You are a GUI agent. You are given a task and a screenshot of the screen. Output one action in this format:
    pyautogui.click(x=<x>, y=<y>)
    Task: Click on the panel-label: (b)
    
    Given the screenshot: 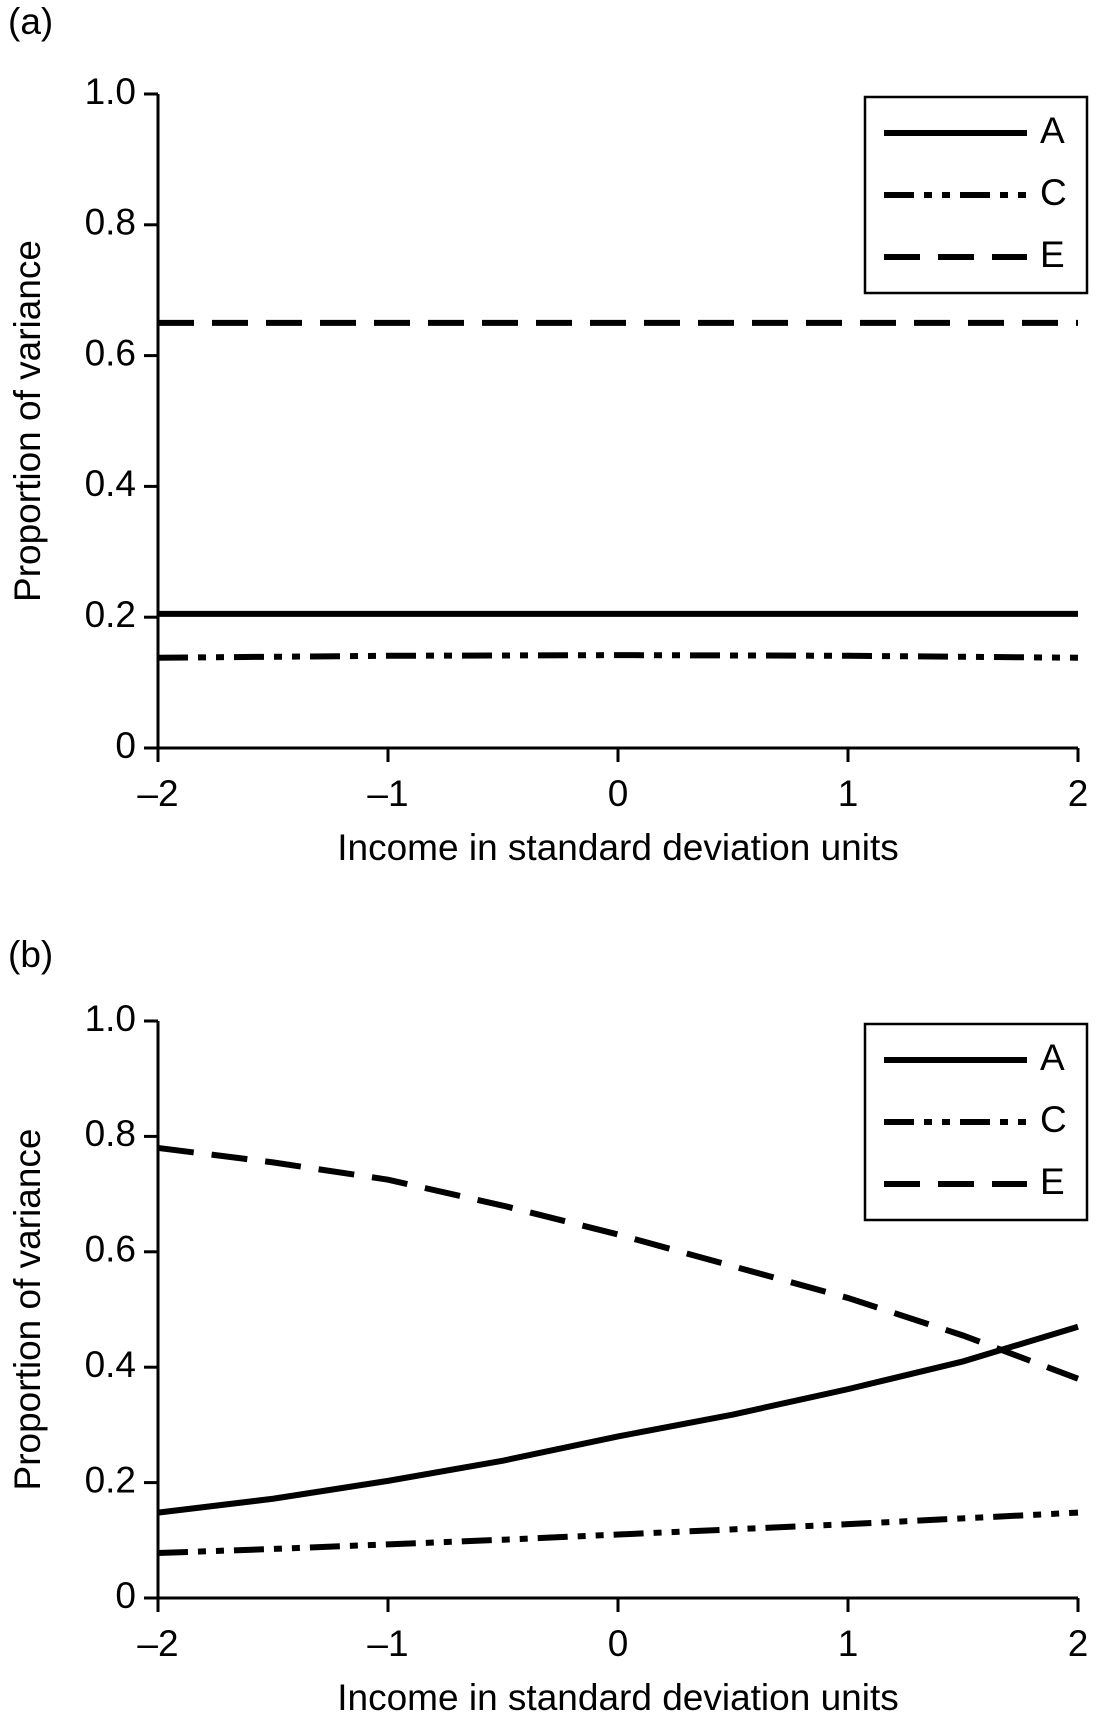 What is the action you would take?
    pyautogui.click(x=30, y=954)
    